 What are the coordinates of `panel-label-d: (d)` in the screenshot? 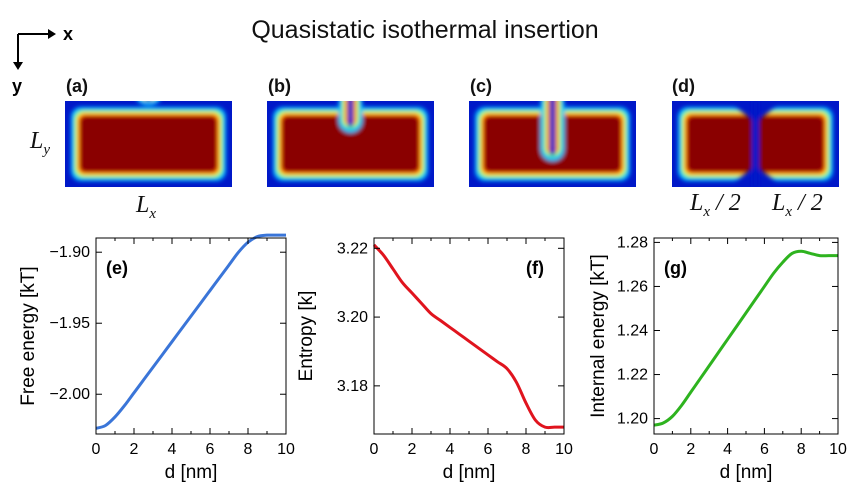 It's located at (683, 86).